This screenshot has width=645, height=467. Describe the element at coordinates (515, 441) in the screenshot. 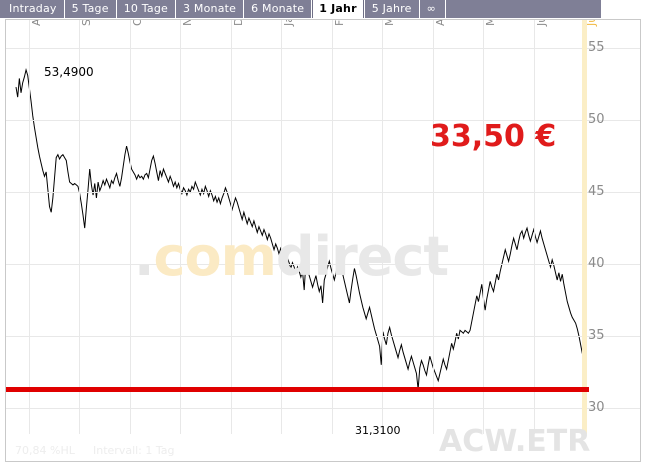

I see `ticker-watermark: ACW.ETR` at that location.